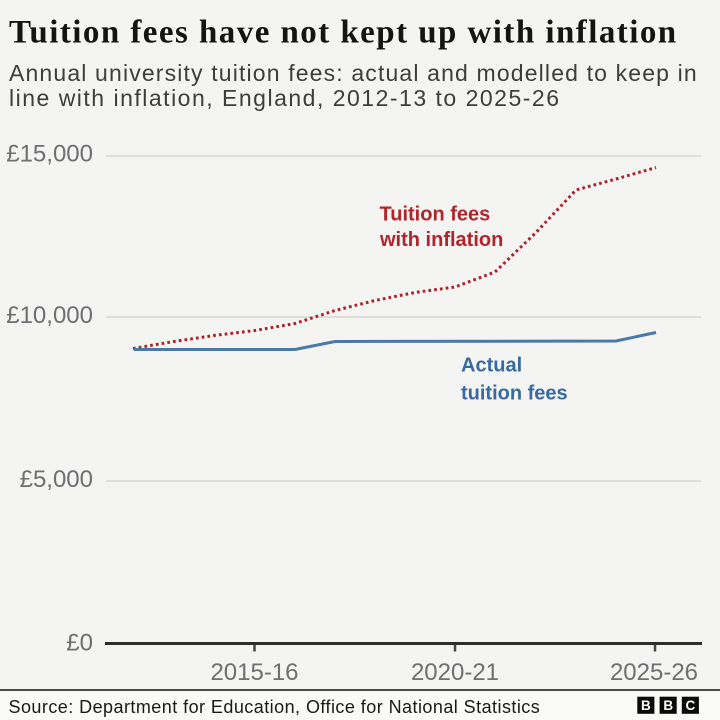 Image resolution: width=720 pixels, height=720 pixels. What do you see at coordinates (49, 315) in the screenshot?
I see `svg-text: £10,000` at bounding box center [49, 315].